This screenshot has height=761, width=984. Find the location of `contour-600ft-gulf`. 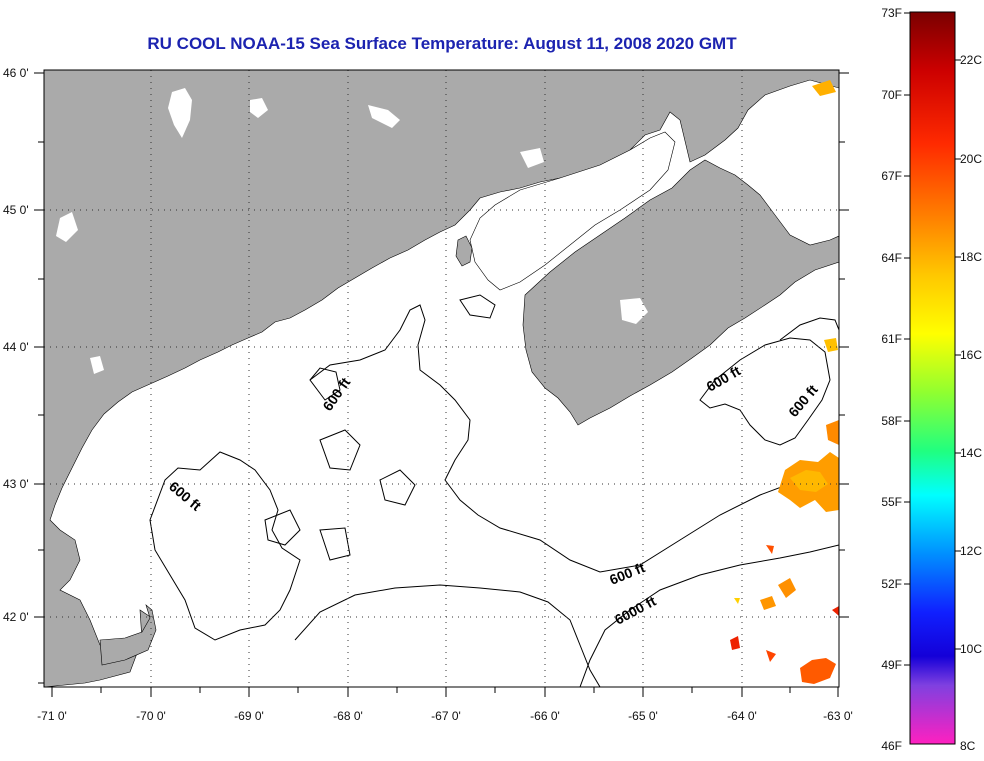

contour-600ft-gulf is located at coordinates (225, 546).